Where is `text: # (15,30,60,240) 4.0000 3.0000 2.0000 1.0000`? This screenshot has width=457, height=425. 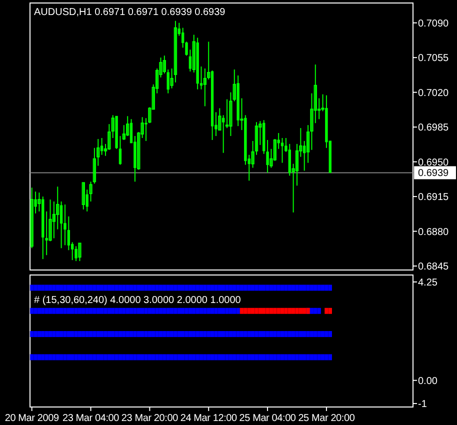 text: # (15,30,60,240) 4.0000 3.0000 2.0000 1.0000 is located at coordinates (138, 300).